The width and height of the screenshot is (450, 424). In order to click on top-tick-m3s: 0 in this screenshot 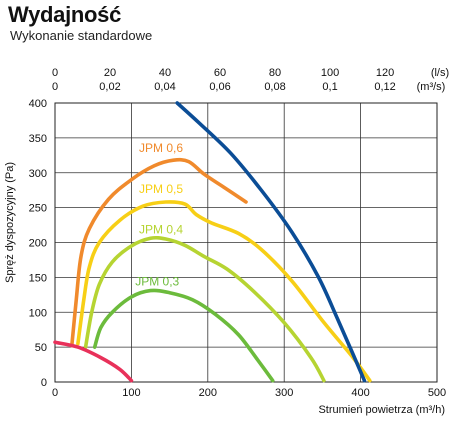, I will do `click(55, 87)`.